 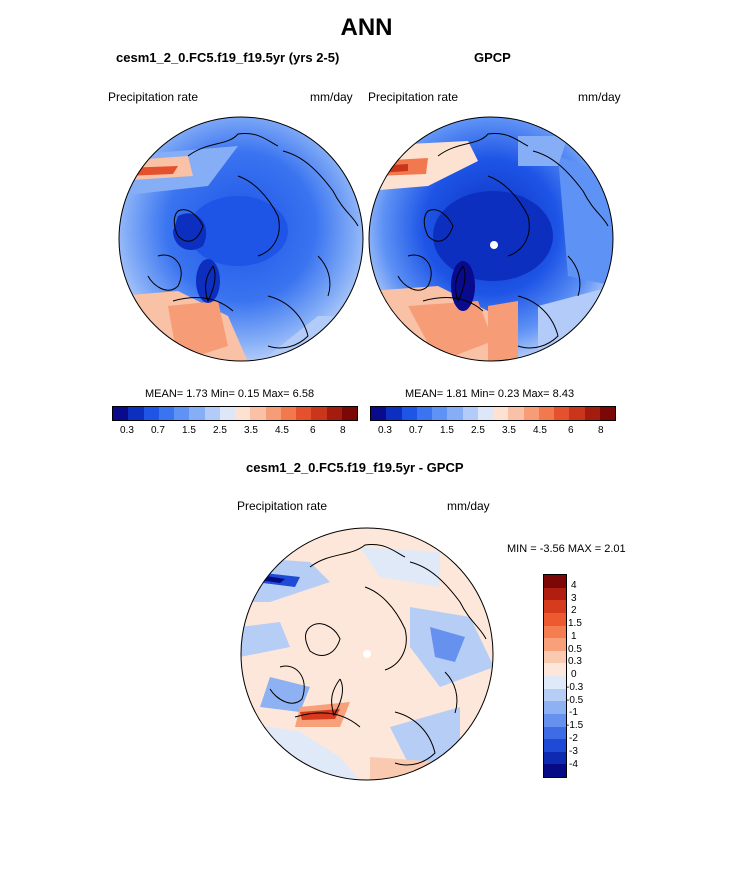 What do you see at coordinates (331, 97) in the screenshot?
I see `model-units-label: mm/day` at bounding box center [331, 97].